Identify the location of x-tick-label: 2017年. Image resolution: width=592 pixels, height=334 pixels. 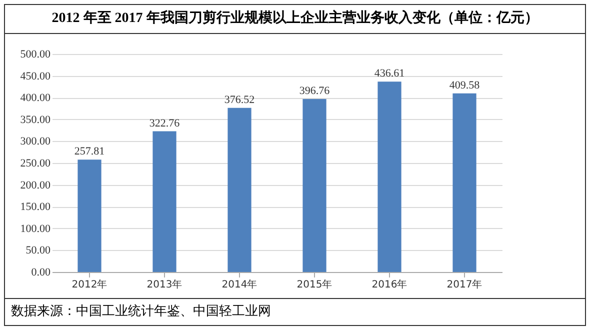
(464, 284).